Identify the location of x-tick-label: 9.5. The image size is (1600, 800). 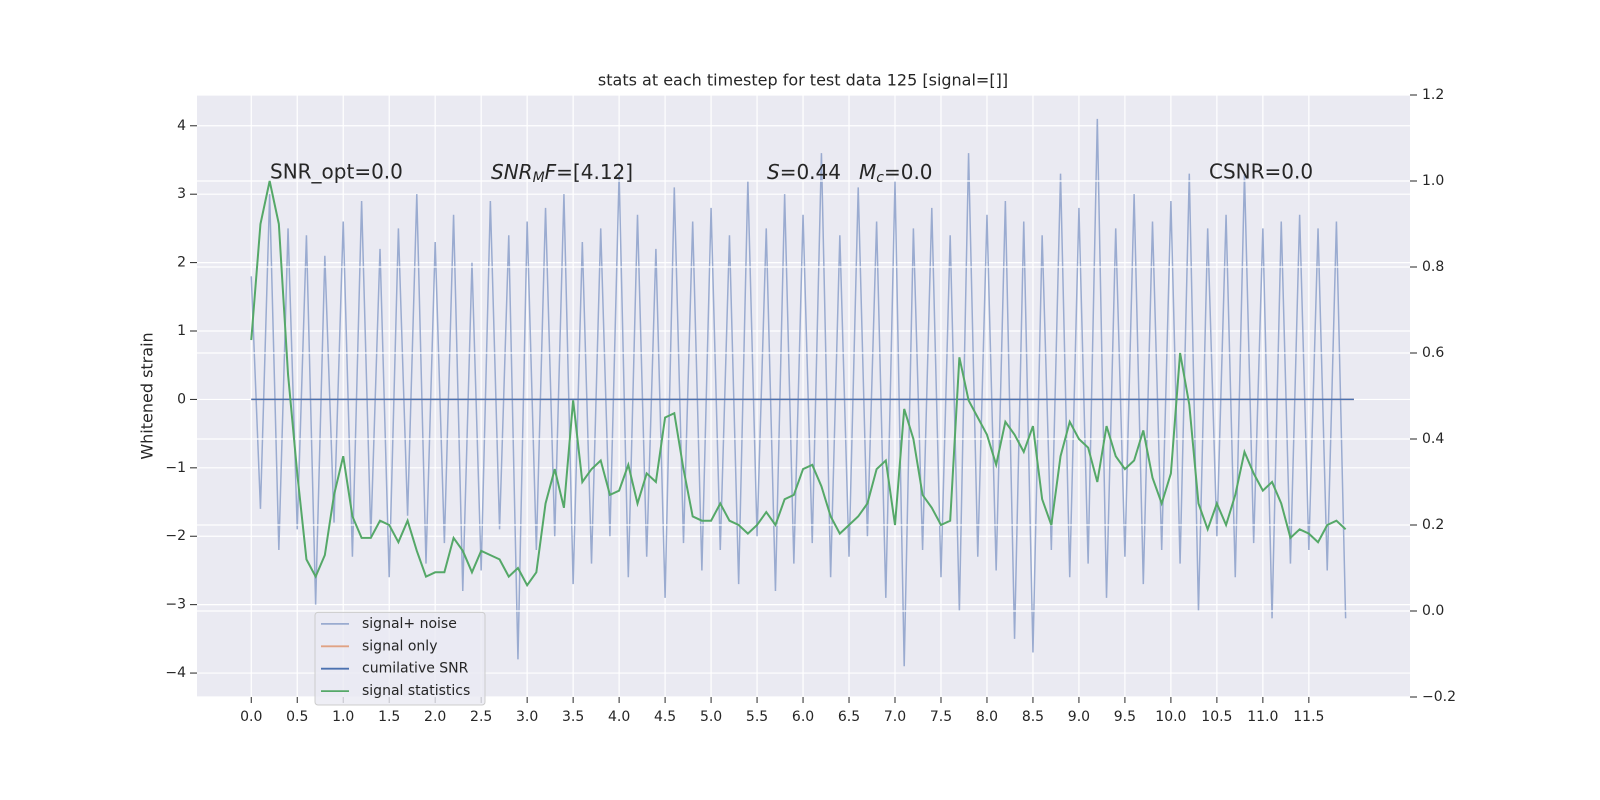
(1125, 717).